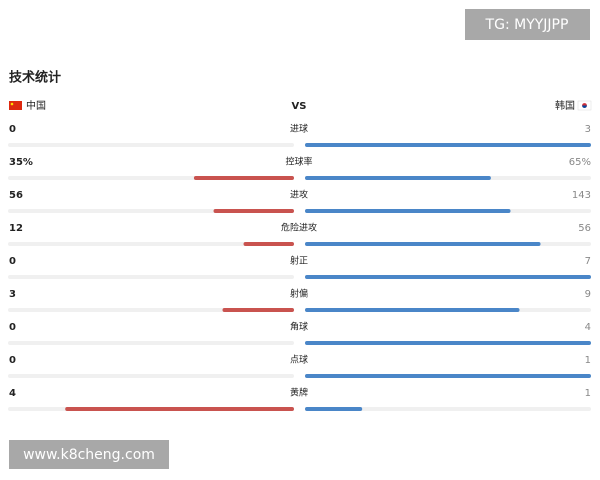  Describe the element at coordinates (588, 129) in the screenshot. I see `away-value: 3` at that location.